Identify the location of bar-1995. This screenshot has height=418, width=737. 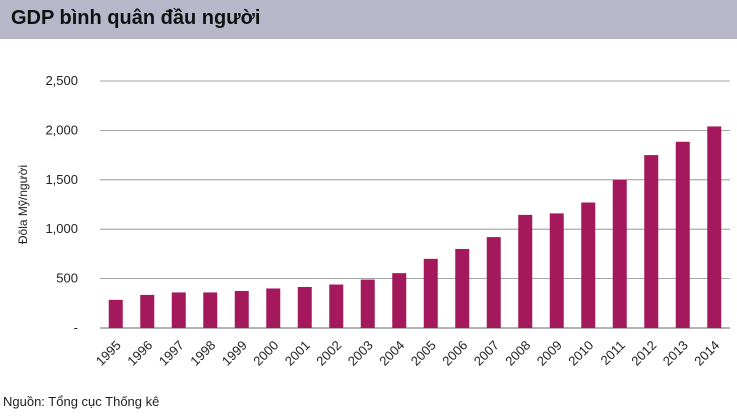
(115, 313).